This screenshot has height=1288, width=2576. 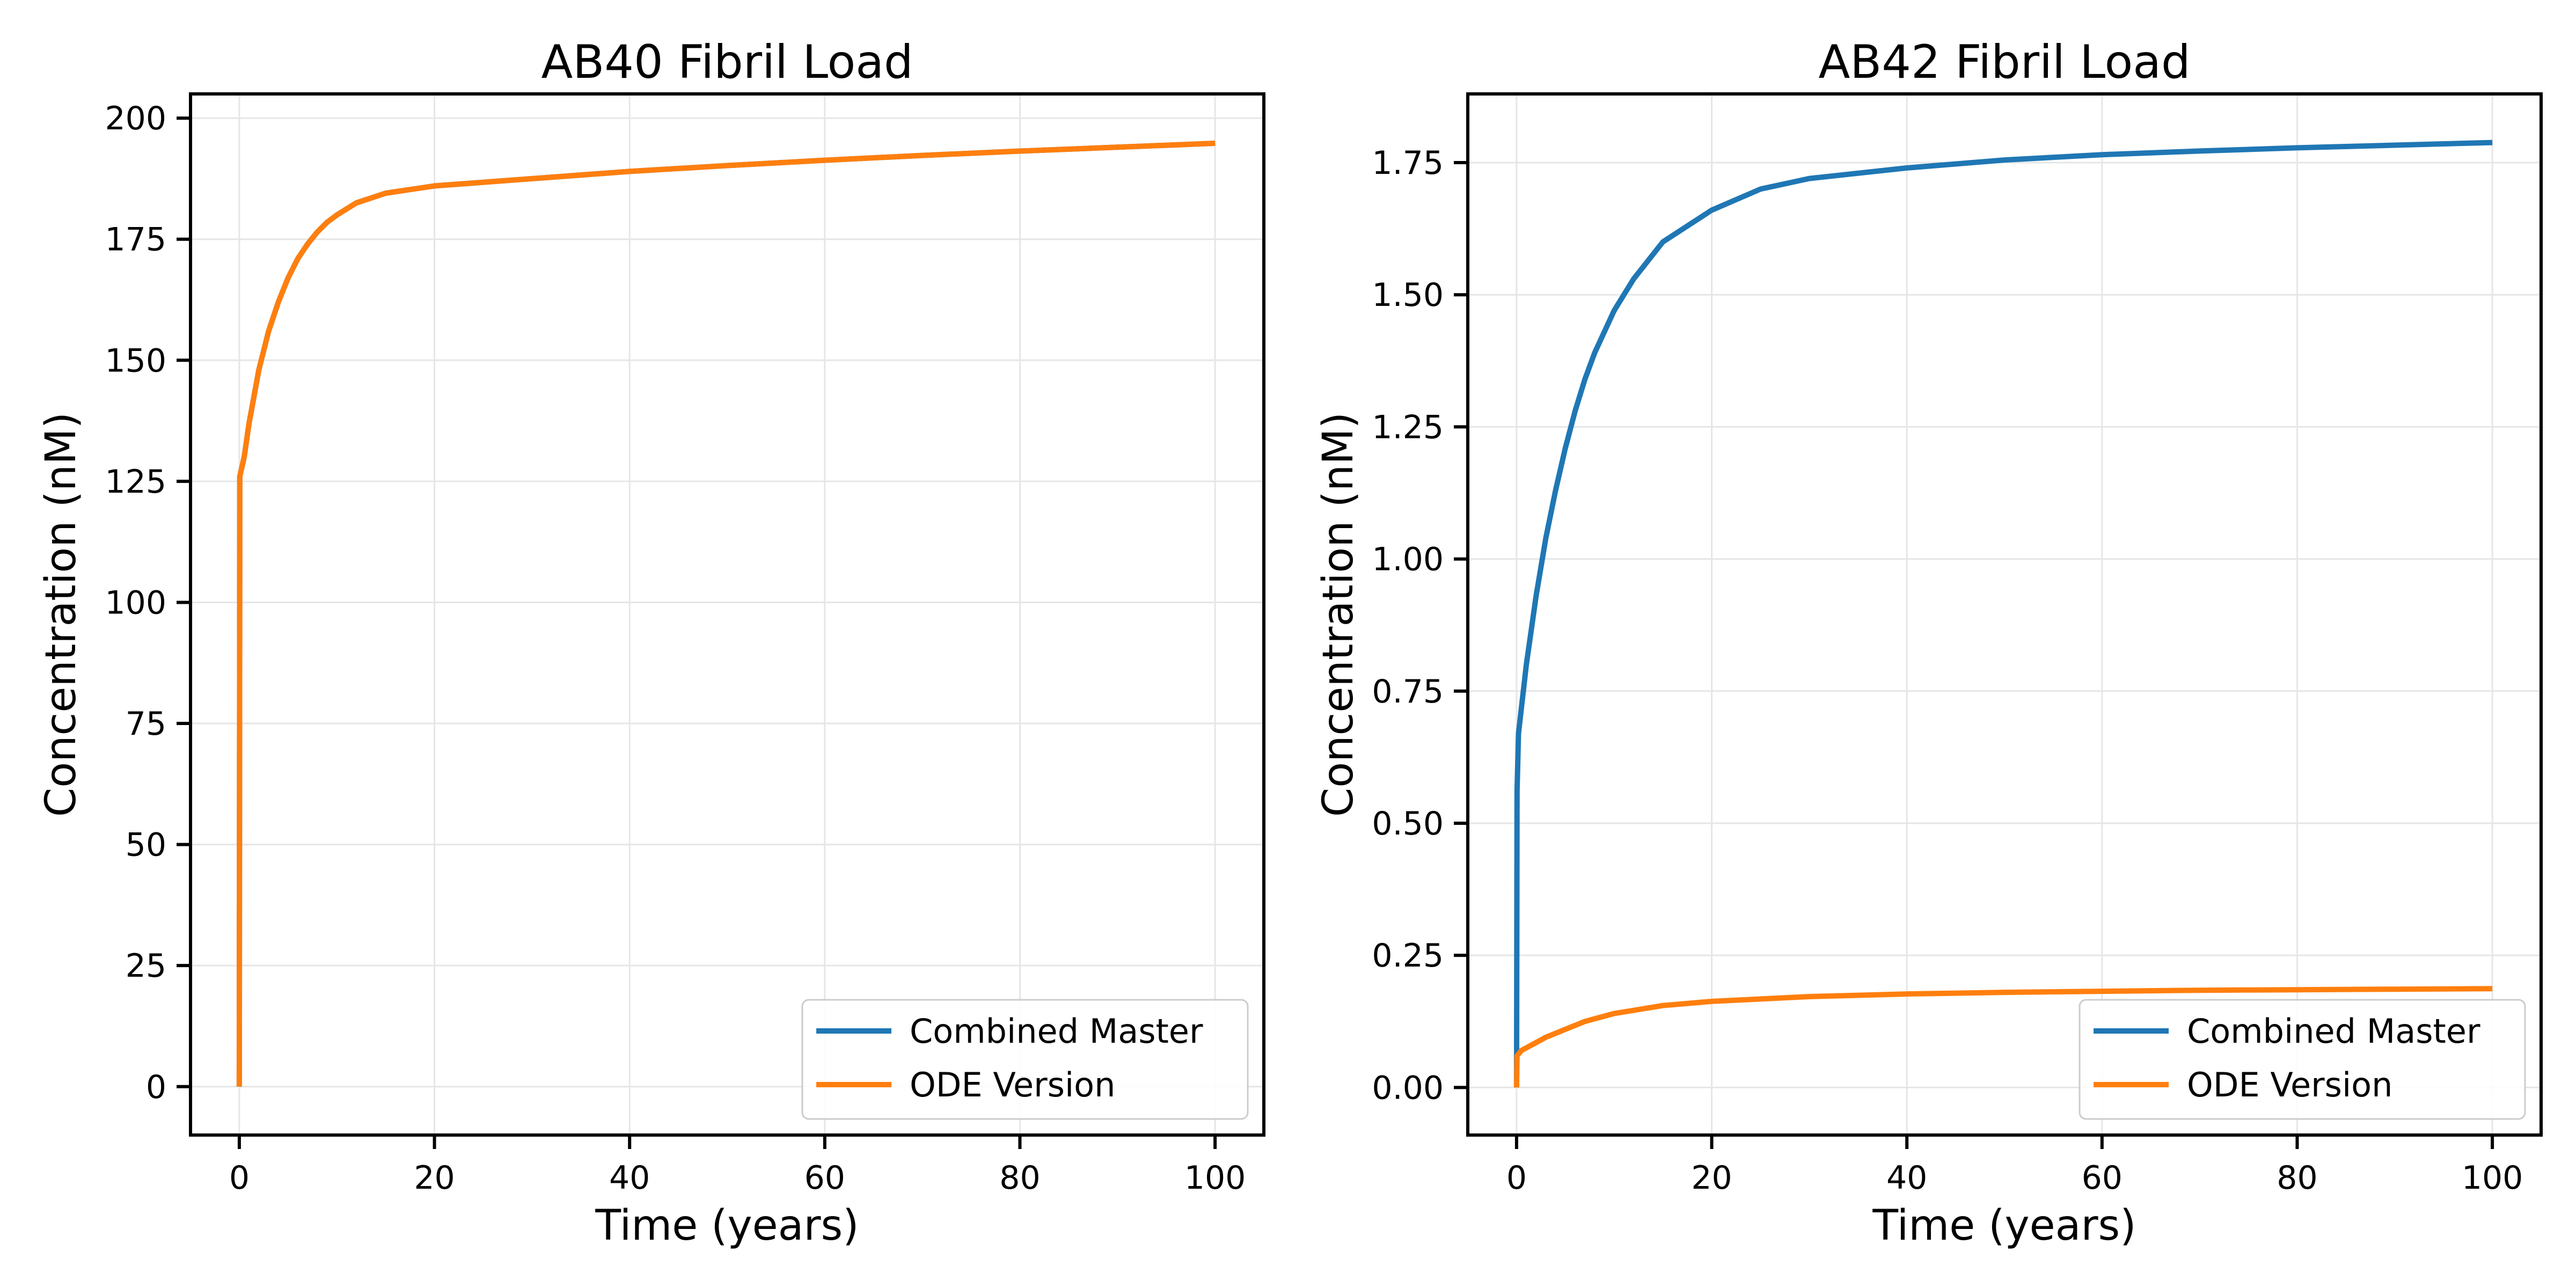 What do you see at coordinates (1408, 824) in the screenshot?
I see `y-tick-label: 0.50` at bounding box center [1408, 824].